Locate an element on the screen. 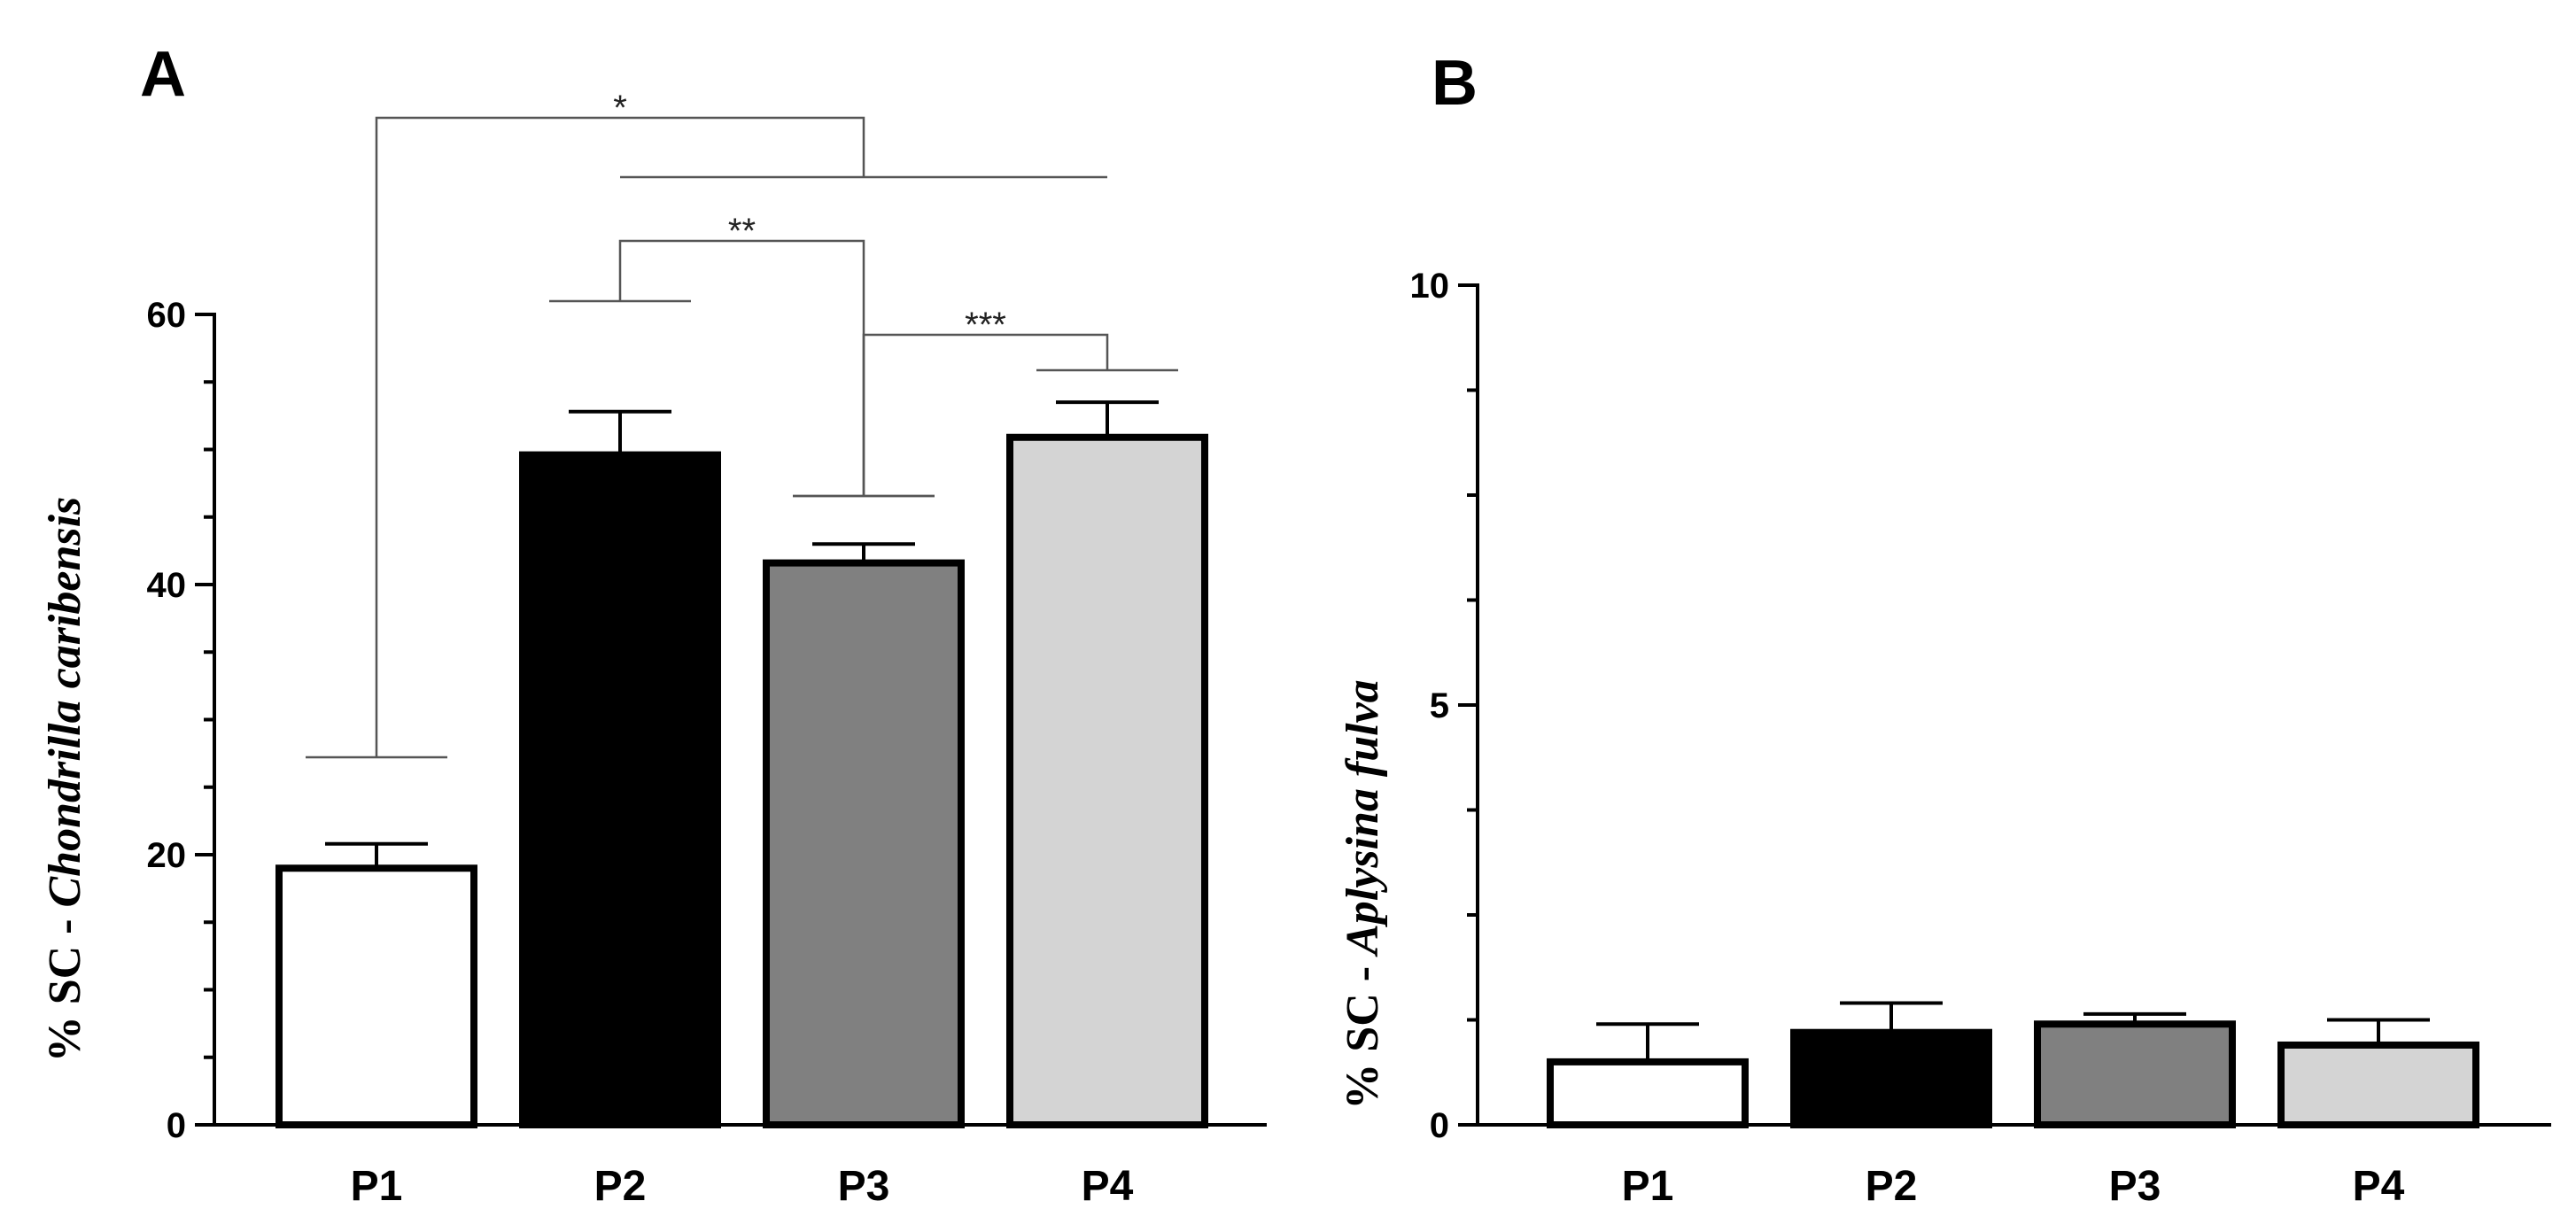 The width and height of the screenshot is (2576, 1232). panel-a-y-tick-label: 60 is located at coordinates (167, 315).